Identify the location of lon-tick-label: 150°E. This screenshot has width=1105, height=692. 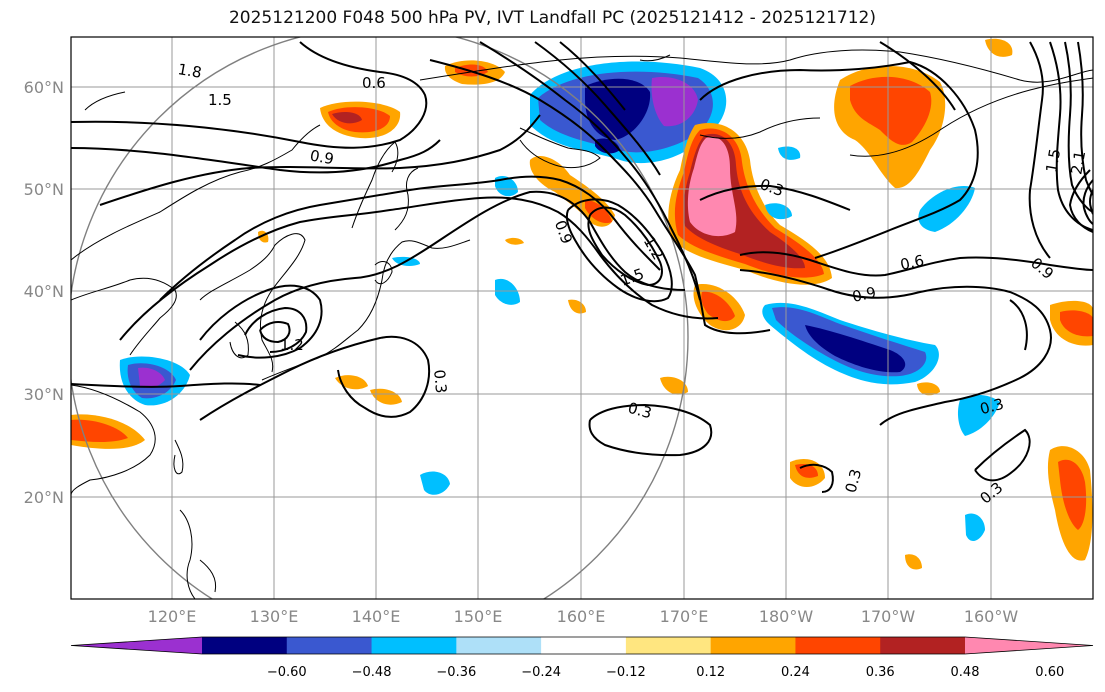
(478, 616).